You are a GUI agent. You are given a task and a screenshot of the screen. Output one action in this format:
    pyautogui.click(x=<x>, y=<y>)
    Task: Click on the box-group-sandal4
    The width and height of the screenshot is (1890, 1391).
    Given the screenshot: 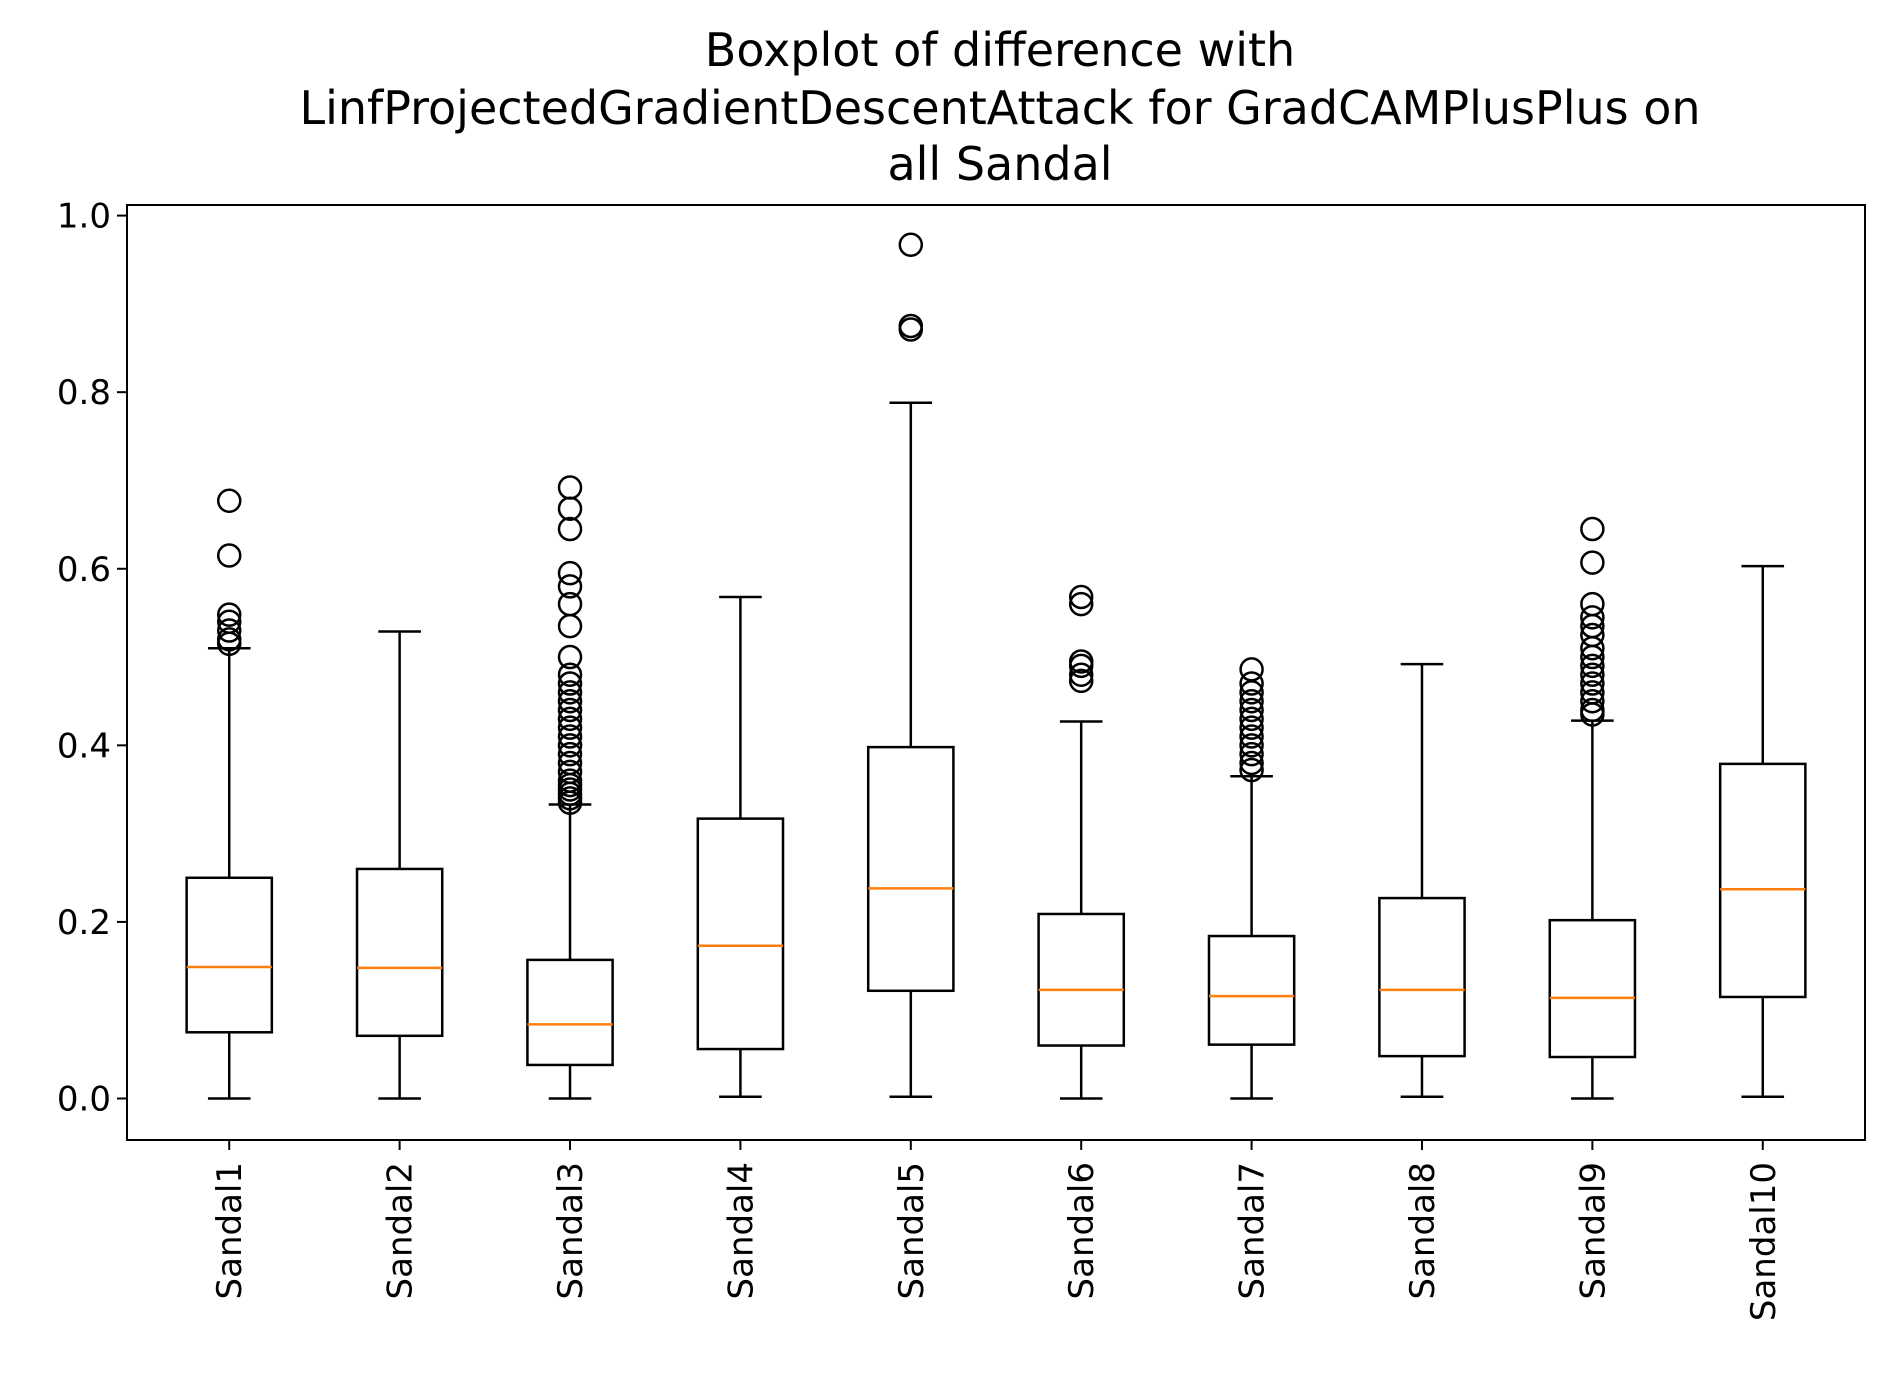 What is the action you would take?
    pyautogui.click(x=740, y=846)
    